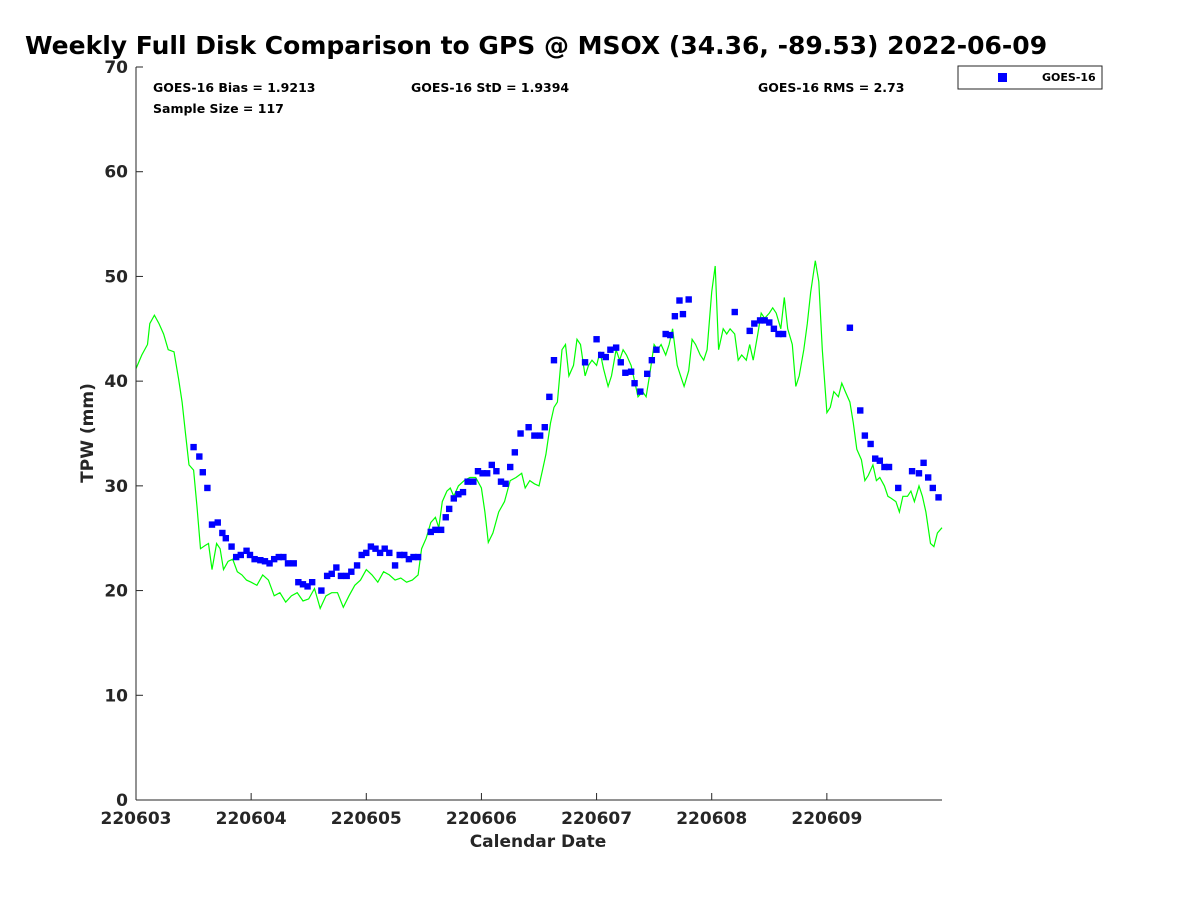 Image resolution: width=1200 pixels, height=900 pixels. I want to click on y-tick-label: 30, so click(116, 487).